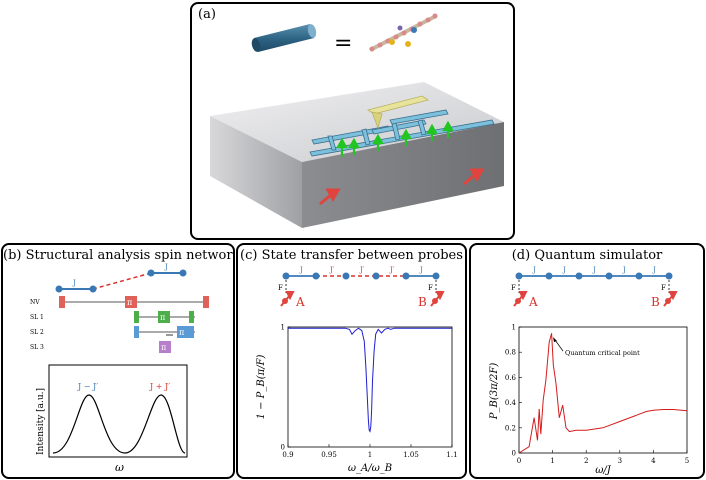 The height and width of the screenshot is (480, 706). Describe the element at coordinates (511, 403) in the screenshot. I see `simulator-ytick-label: 0.4` at that location.